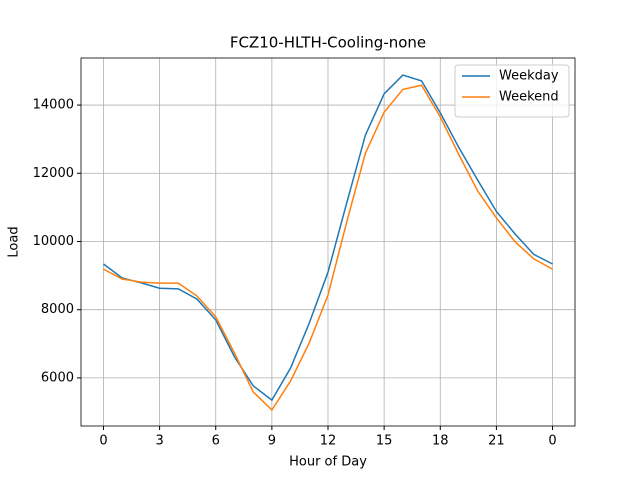 The image size is (640, 480). What do you see at coordinates (53, 173) in the screenshot?
I see `y-tick-label: 12000` at bounding box center [53, 173].